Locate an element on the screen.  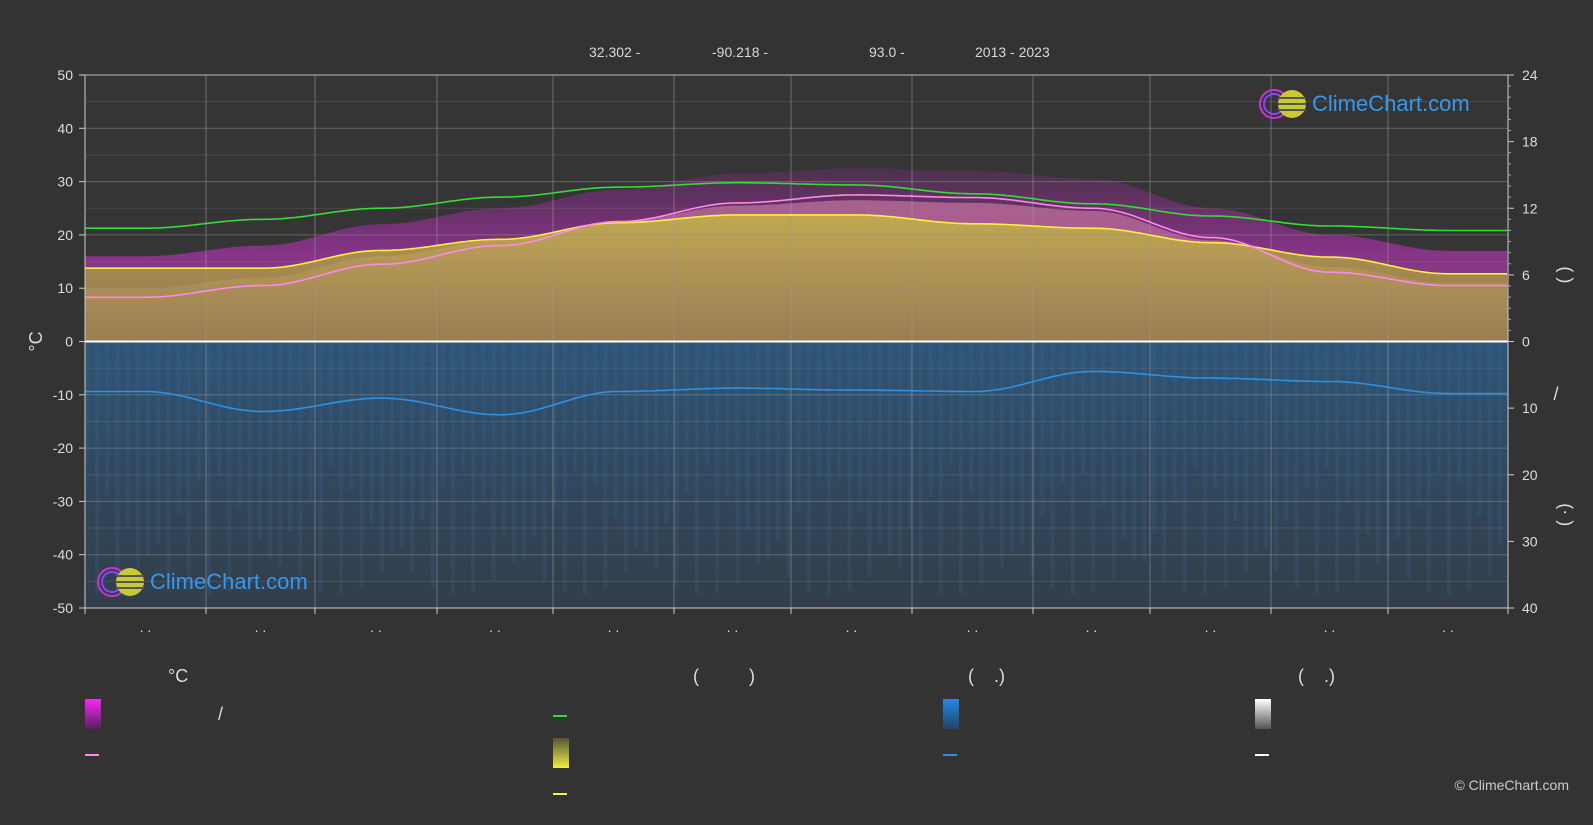
legend-temp-title: °C is located at coordinates (178, 676).